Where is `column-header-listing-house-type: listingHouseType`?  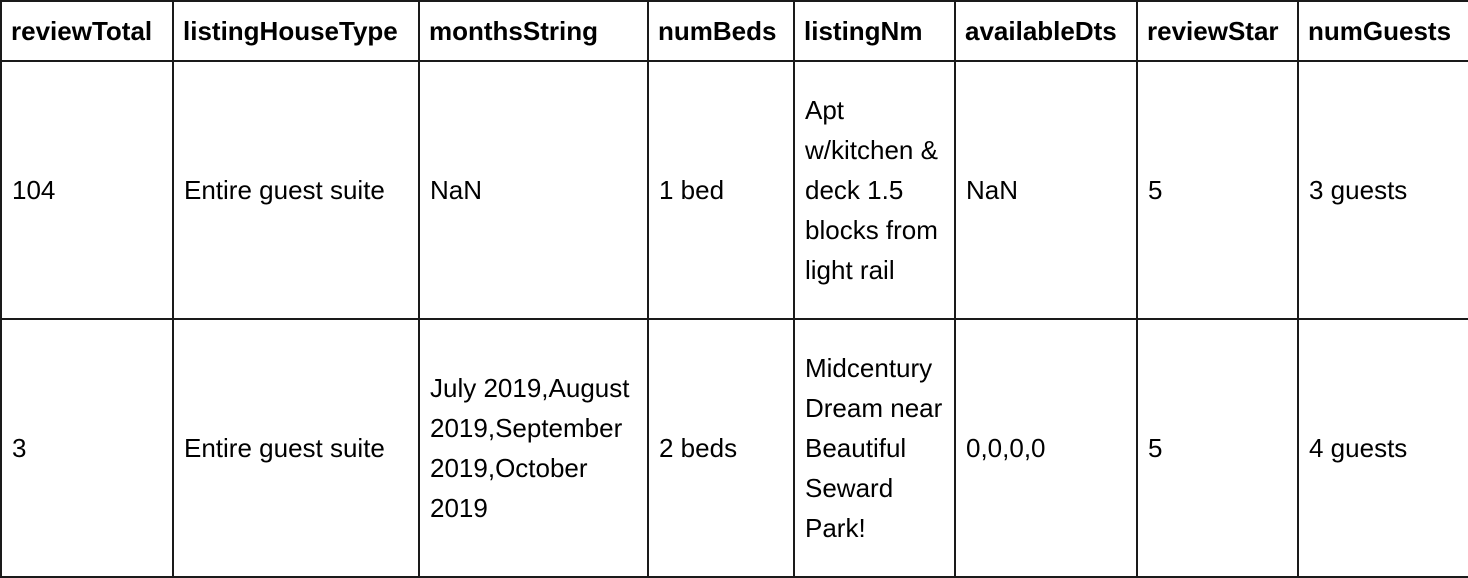 column-header-listing-house-type: listingHouseType is located at coordinates (296, 31).